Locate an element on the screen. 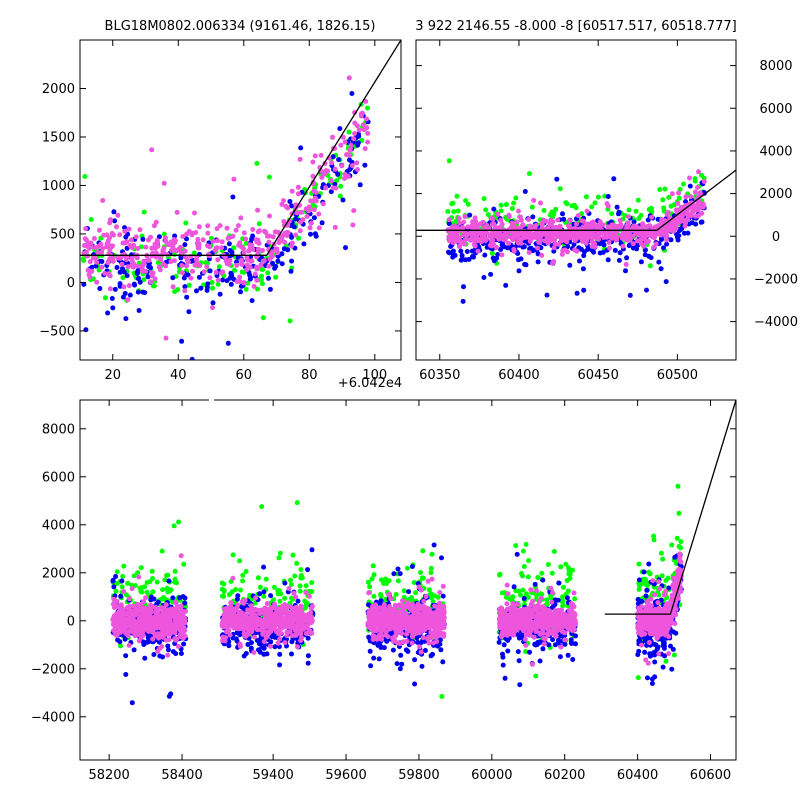 The height and width of the screenshot is (800, 800). top-left-y-tick-label: −500 is located at coordinates (57, 331).